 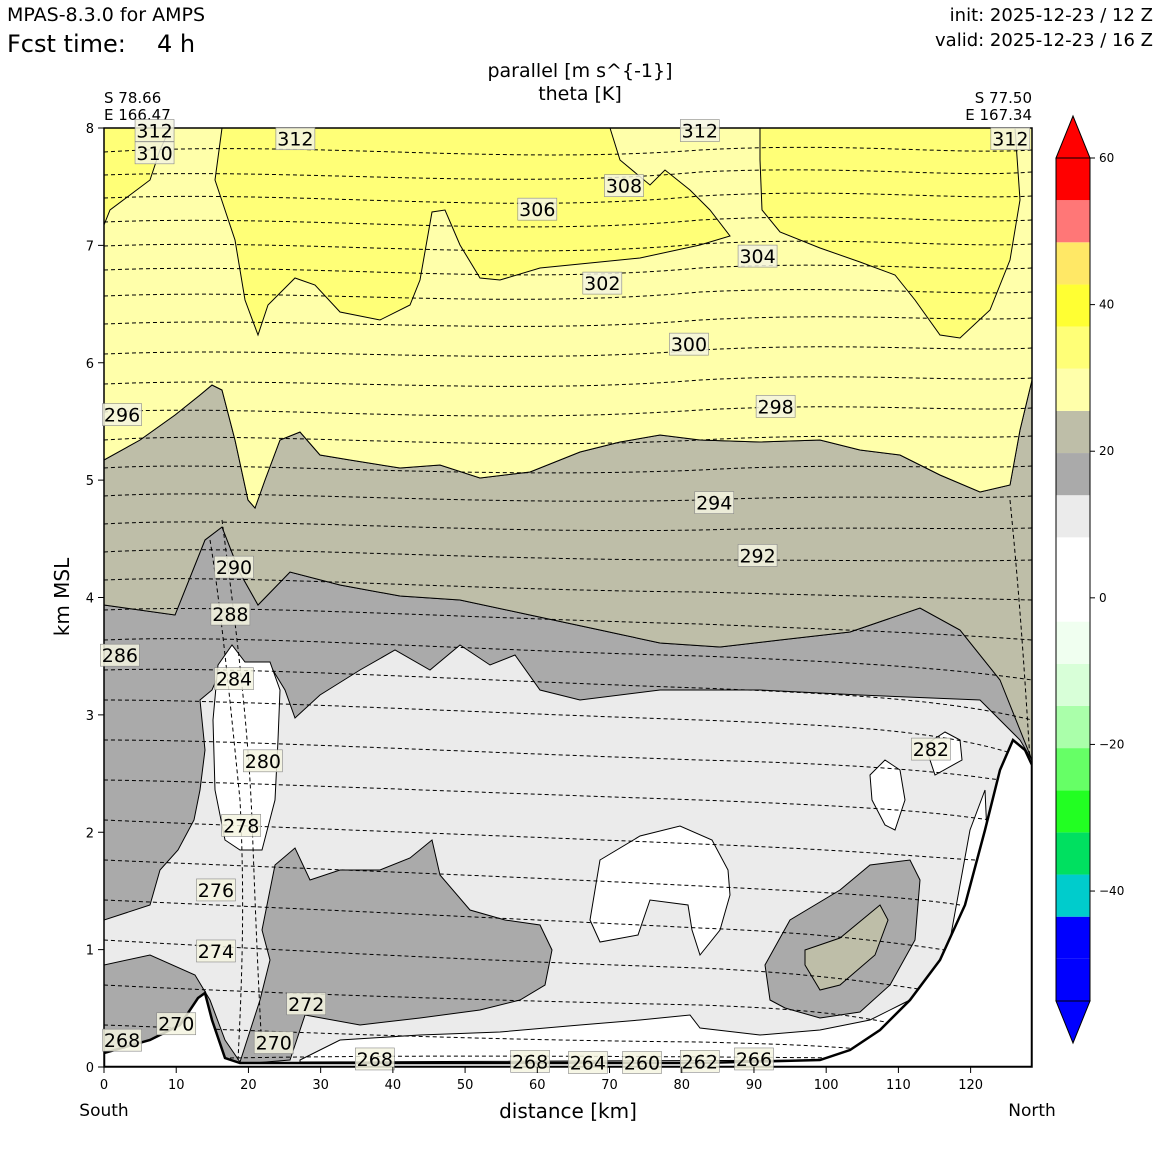 I want to click on theta-label: 284, so click(x=234, y=679).